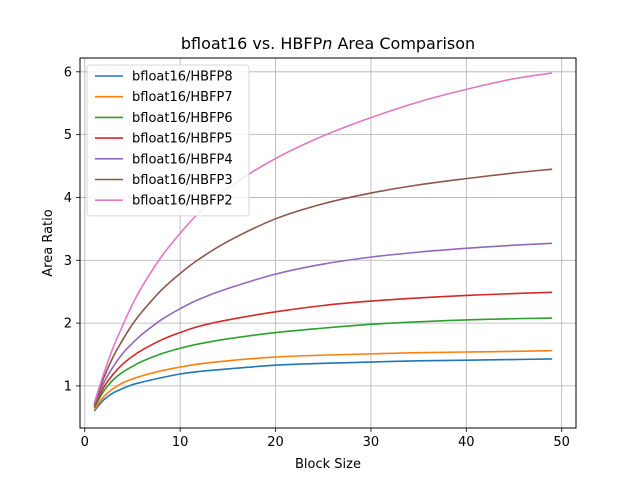 This screenshot has height=484, width=640. Describe the element at coordinates (561, 442) in the screenshot. I see `x-tick-label: 50` at that location.